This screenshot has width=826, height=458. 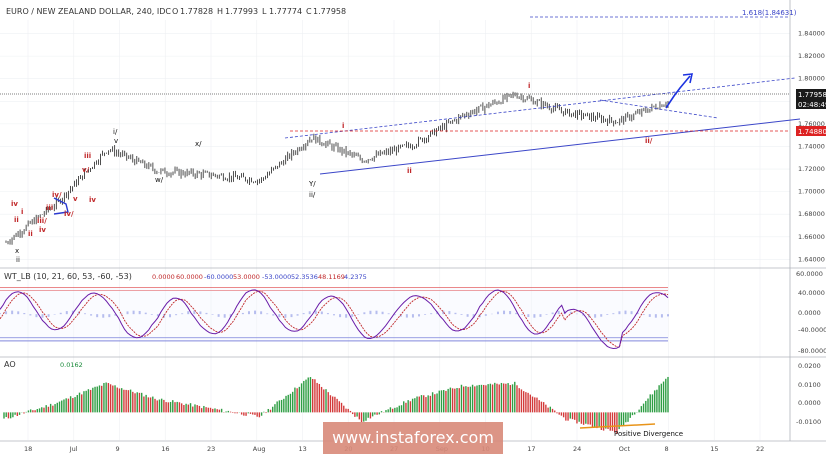 I want to click on wave-label-ii-black: ii, so click(x=18, y=260).